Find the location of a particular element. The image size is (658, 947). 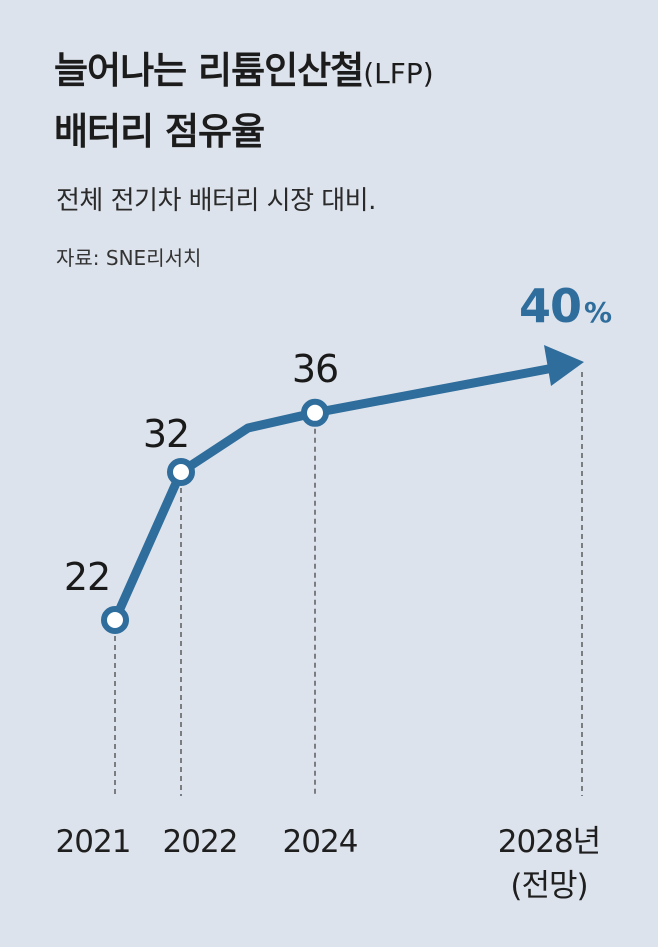

data-points is located at coordinates (215, 516).